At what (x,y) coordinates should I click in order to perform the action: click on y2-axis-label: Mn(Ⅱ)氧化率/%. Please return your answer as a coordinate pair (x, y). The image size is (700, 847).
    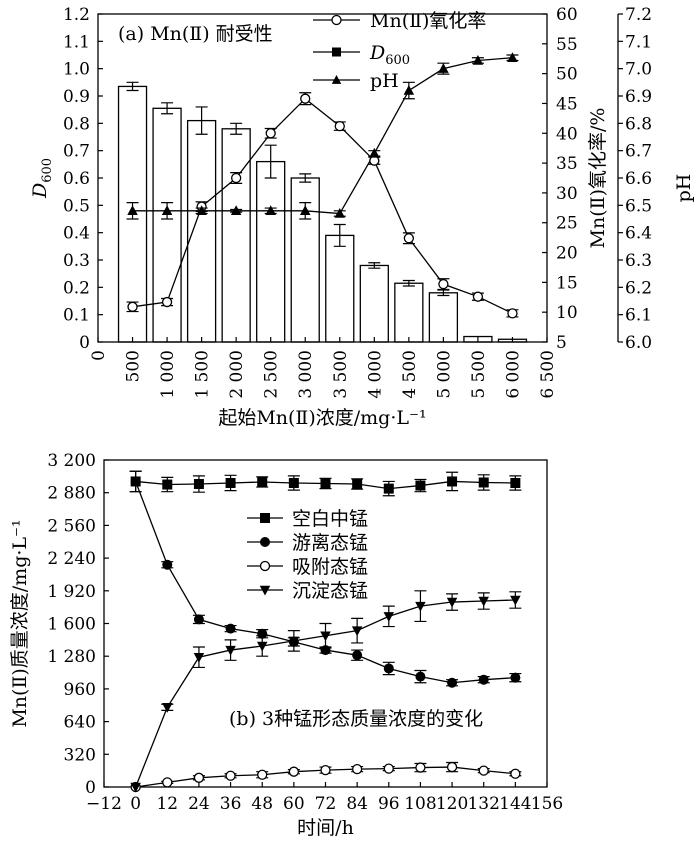
    Looking at the image, I should click on (598, 178).